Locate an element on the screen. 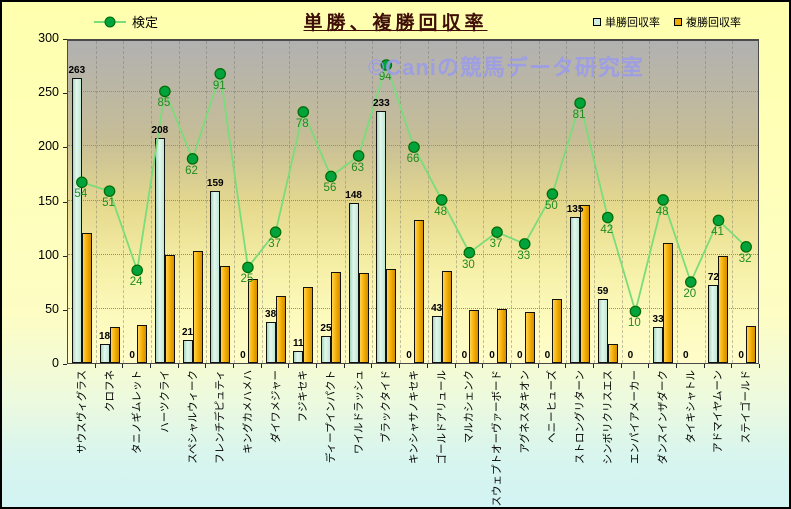  y-axis-label: 300 is located at coordinates (48, 38).